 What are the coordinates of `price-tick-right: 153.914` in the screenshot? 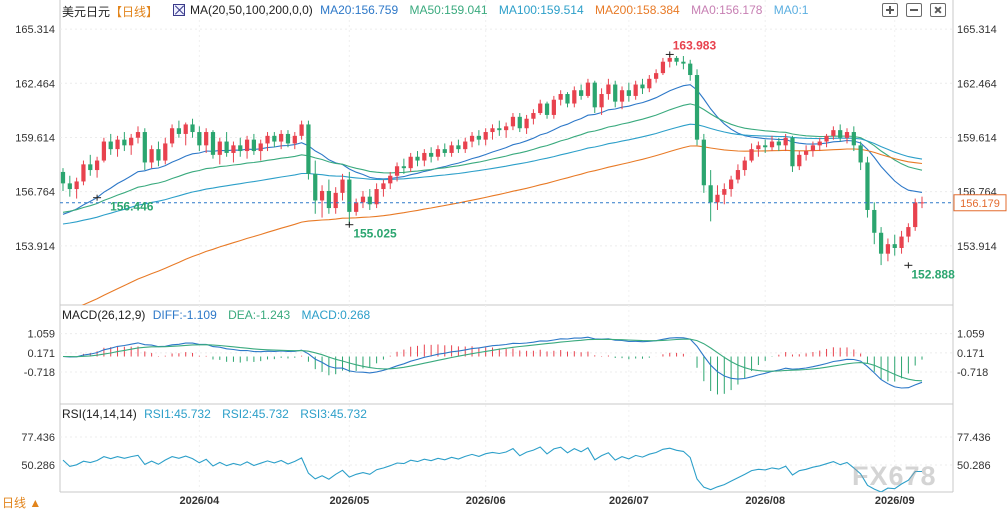 It's located at (977, 247).